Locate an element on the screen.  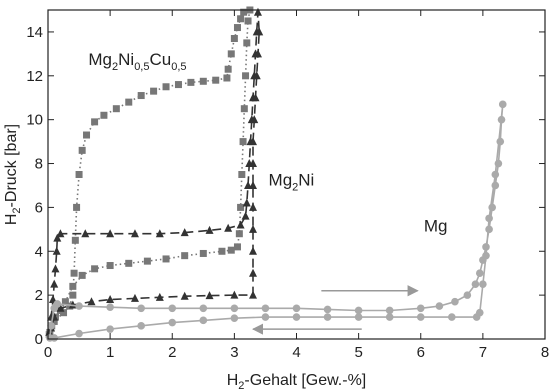
x-tick-label: 4 is located at coordinates (296, 352).